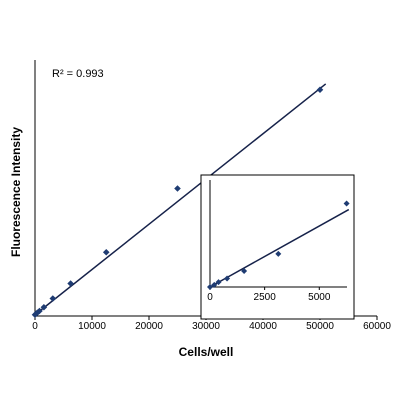  I want to click on inset-plot: 0 2500 5000, so click(278, 241).